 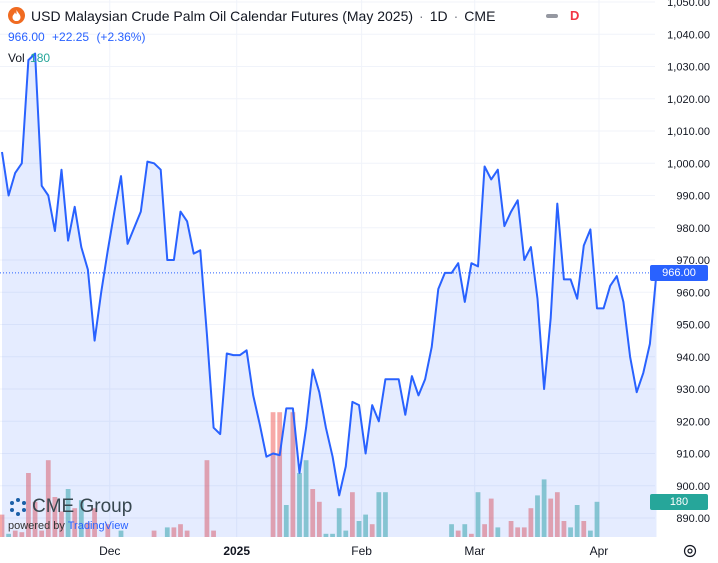 I want to click on y-tick-label: 970.00, so click(x=693, y=261).